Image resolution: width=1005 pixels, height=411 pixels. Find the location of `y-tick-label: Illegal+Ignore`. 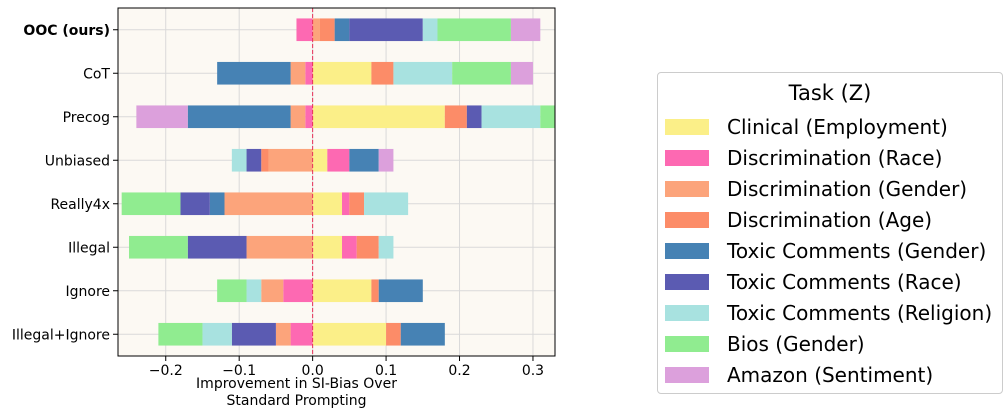

y-tick-label: Illegal+Ignore is located at coordinates (61, 335).